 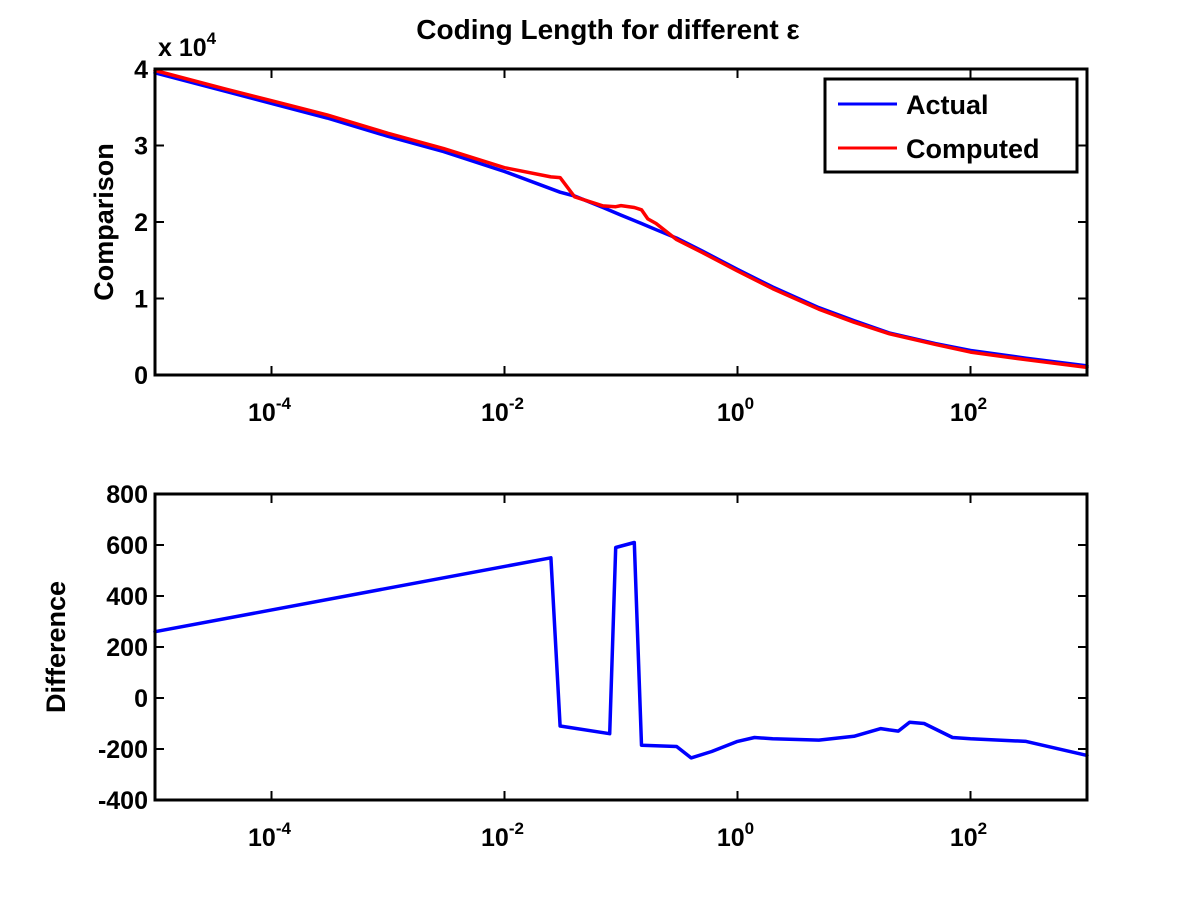 What do you see at coordinates (141, 300) in the screenshot?
I see `top-y-tick-label: 1` at bounding box center [141, 300].